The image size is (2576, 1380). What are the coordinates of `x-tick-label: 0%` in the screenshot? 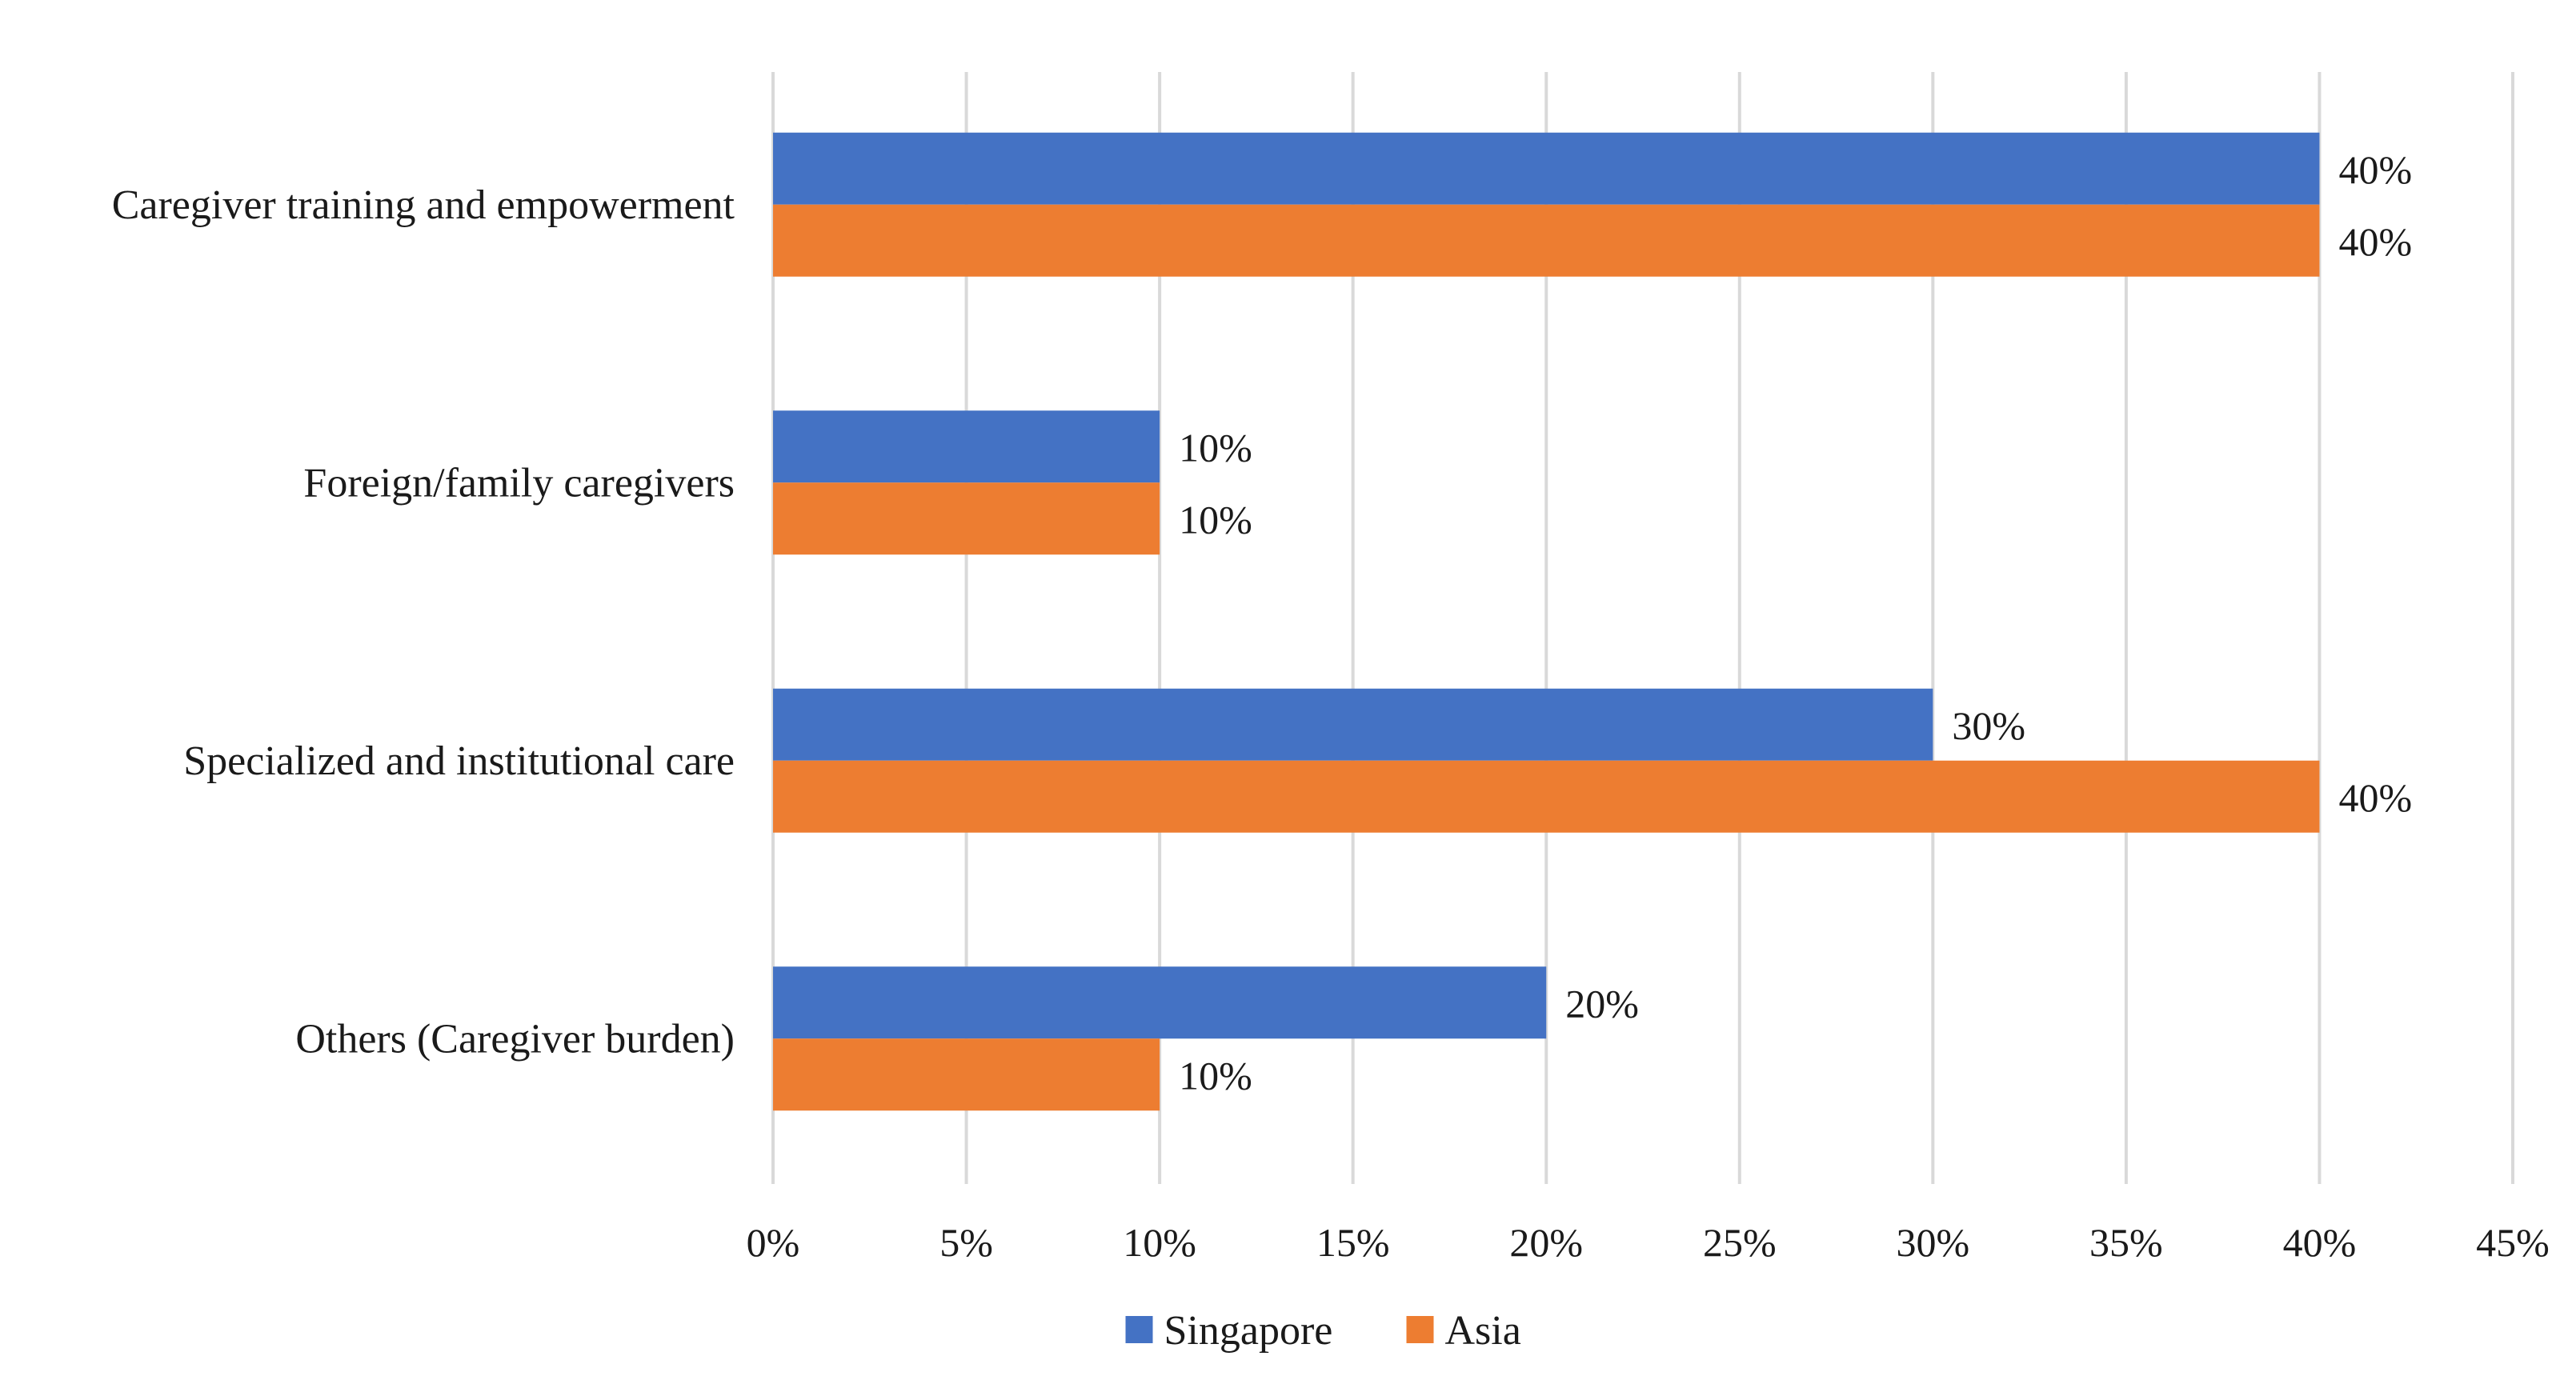 It's located at (773, 1242).